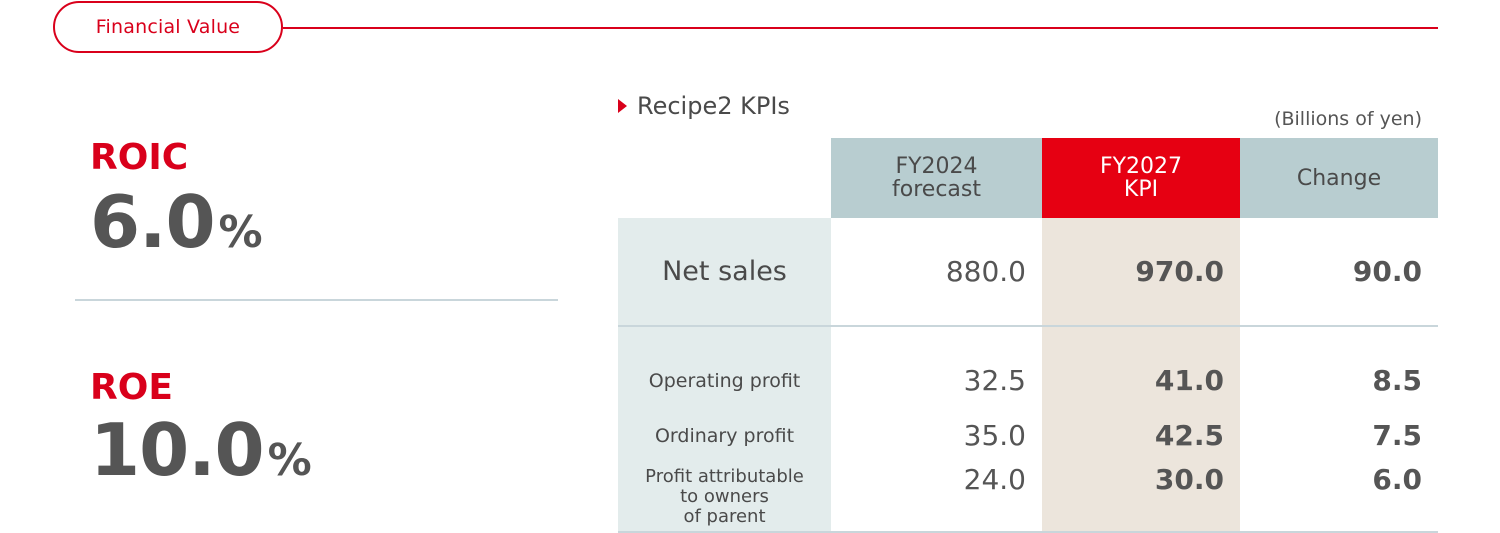  Describe the element at coordinates (724, 476) in the screenshot. I see `row-label-line1: Profit attributable` at that location.